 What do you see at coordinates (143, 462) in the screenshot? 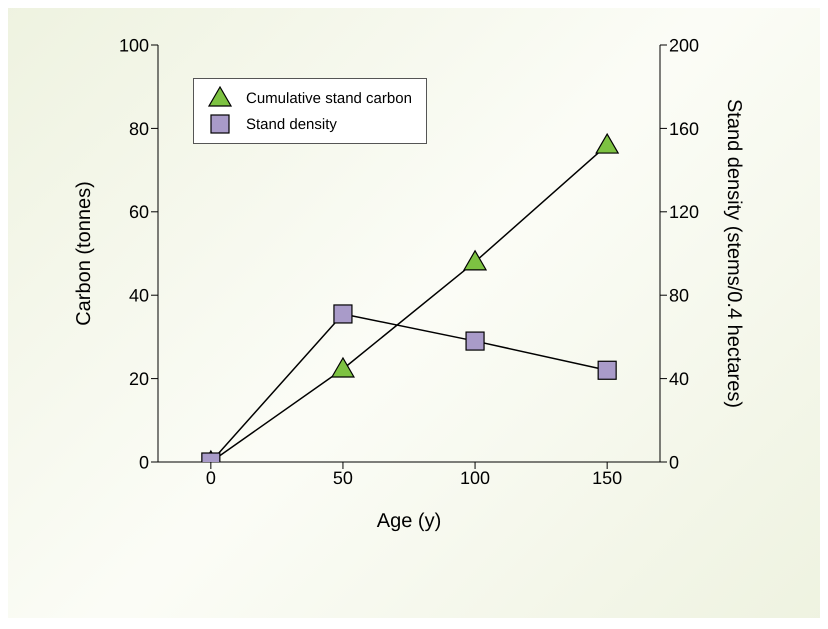
I see `y-tick-label: 0` at bounding box center [143, 462].